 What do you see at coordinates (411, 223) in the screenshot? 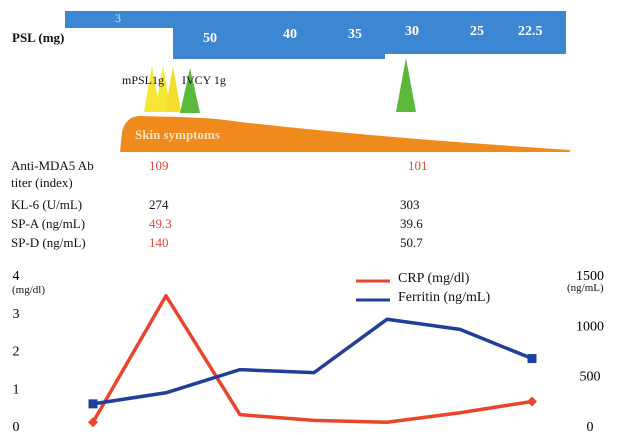
I see `lab-spa-after: 39.6` at bounding box center [411, 223].